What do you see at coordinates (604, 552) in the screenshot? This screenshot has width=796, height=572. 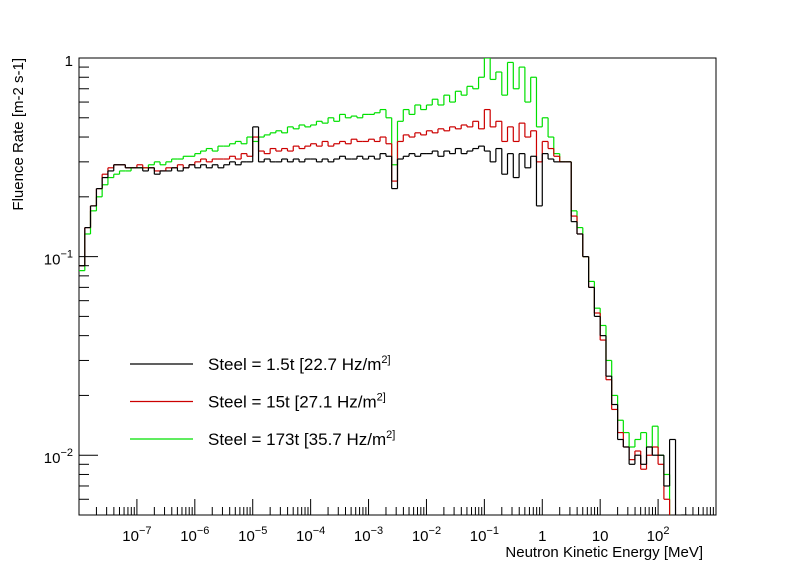 I see `x-axis-label: Neutron Kinetic Energy [MeV]` at bounding box center [604, 552].